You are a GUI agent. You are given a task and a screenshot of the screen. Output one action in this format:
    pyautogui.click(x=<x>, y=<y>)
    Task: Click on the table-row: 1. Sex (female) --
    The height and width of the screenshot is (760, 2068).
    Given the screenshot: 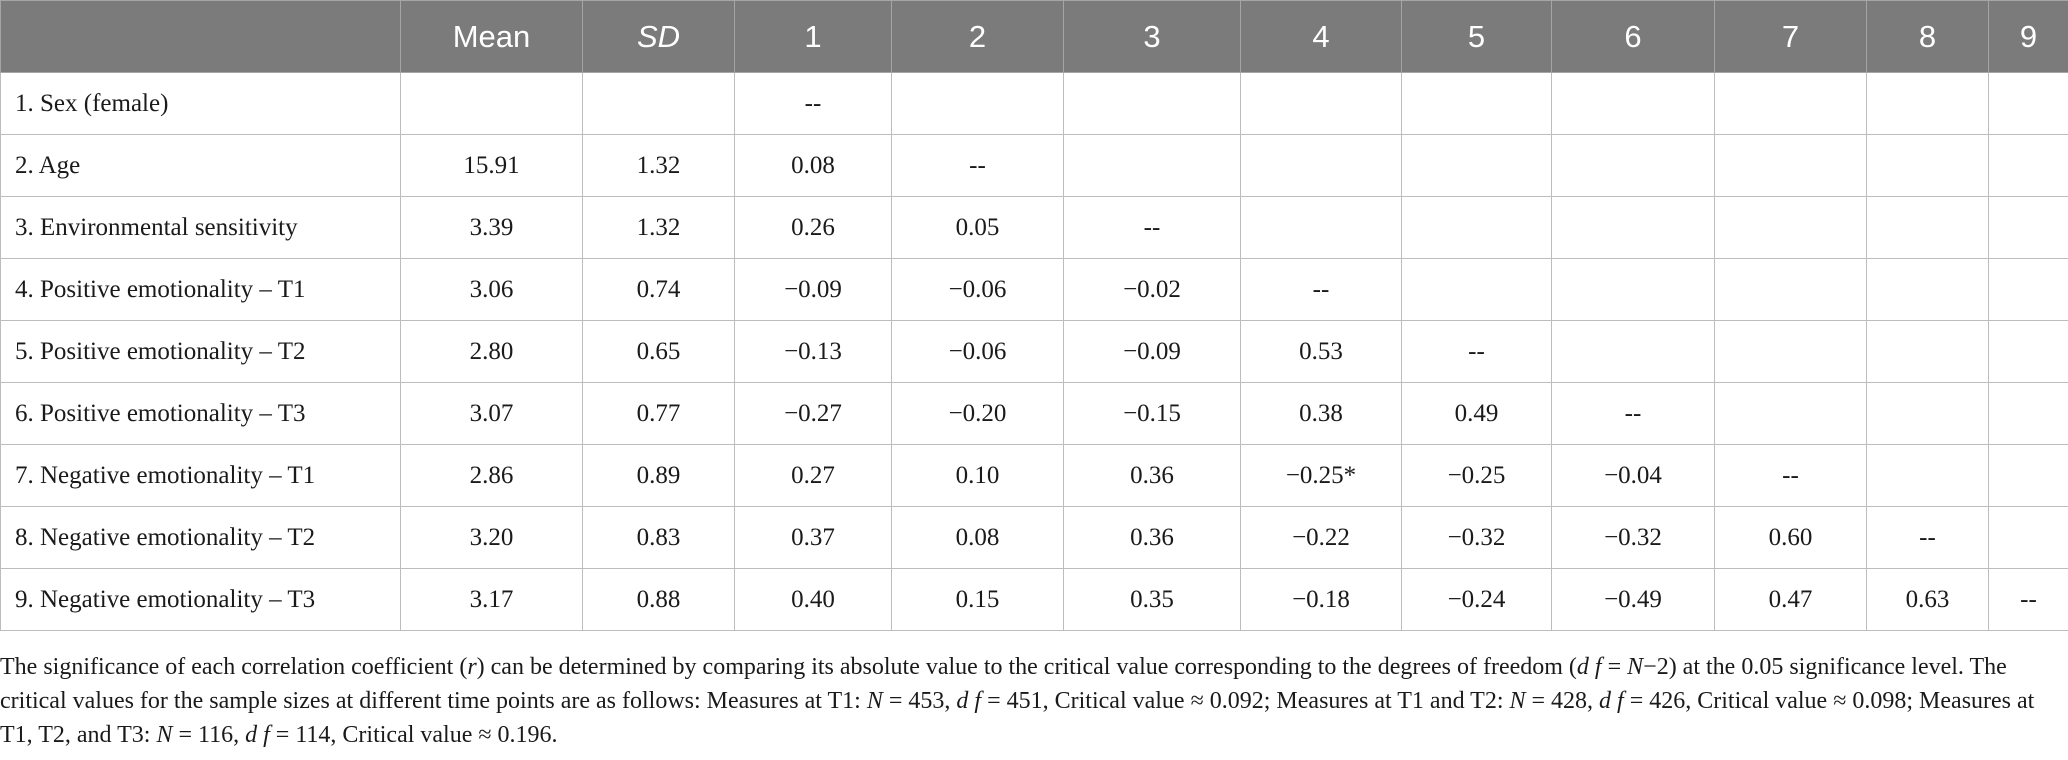 What is the action you would take?
    pyautogui.click(x=1034, y=103)
    